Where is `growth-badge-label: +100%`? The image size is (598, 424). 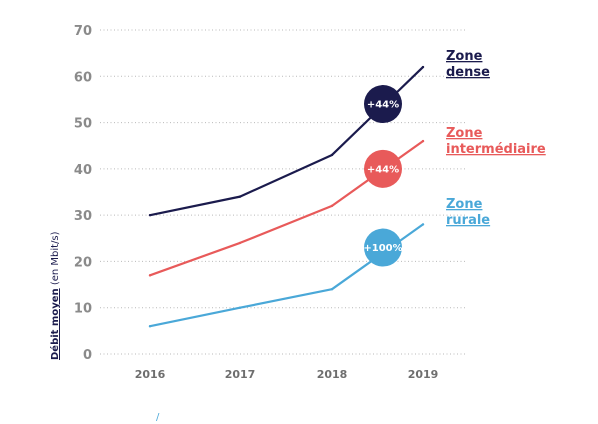 growth-badge-label: +100% is located at coordinates (382, 248).